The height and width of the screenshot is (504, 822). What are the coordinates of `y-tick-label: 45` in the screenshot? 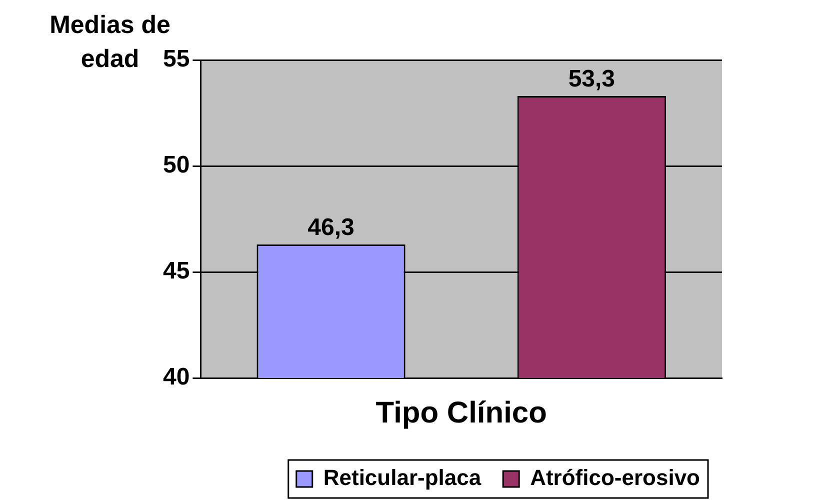 It's located at (176, 271).